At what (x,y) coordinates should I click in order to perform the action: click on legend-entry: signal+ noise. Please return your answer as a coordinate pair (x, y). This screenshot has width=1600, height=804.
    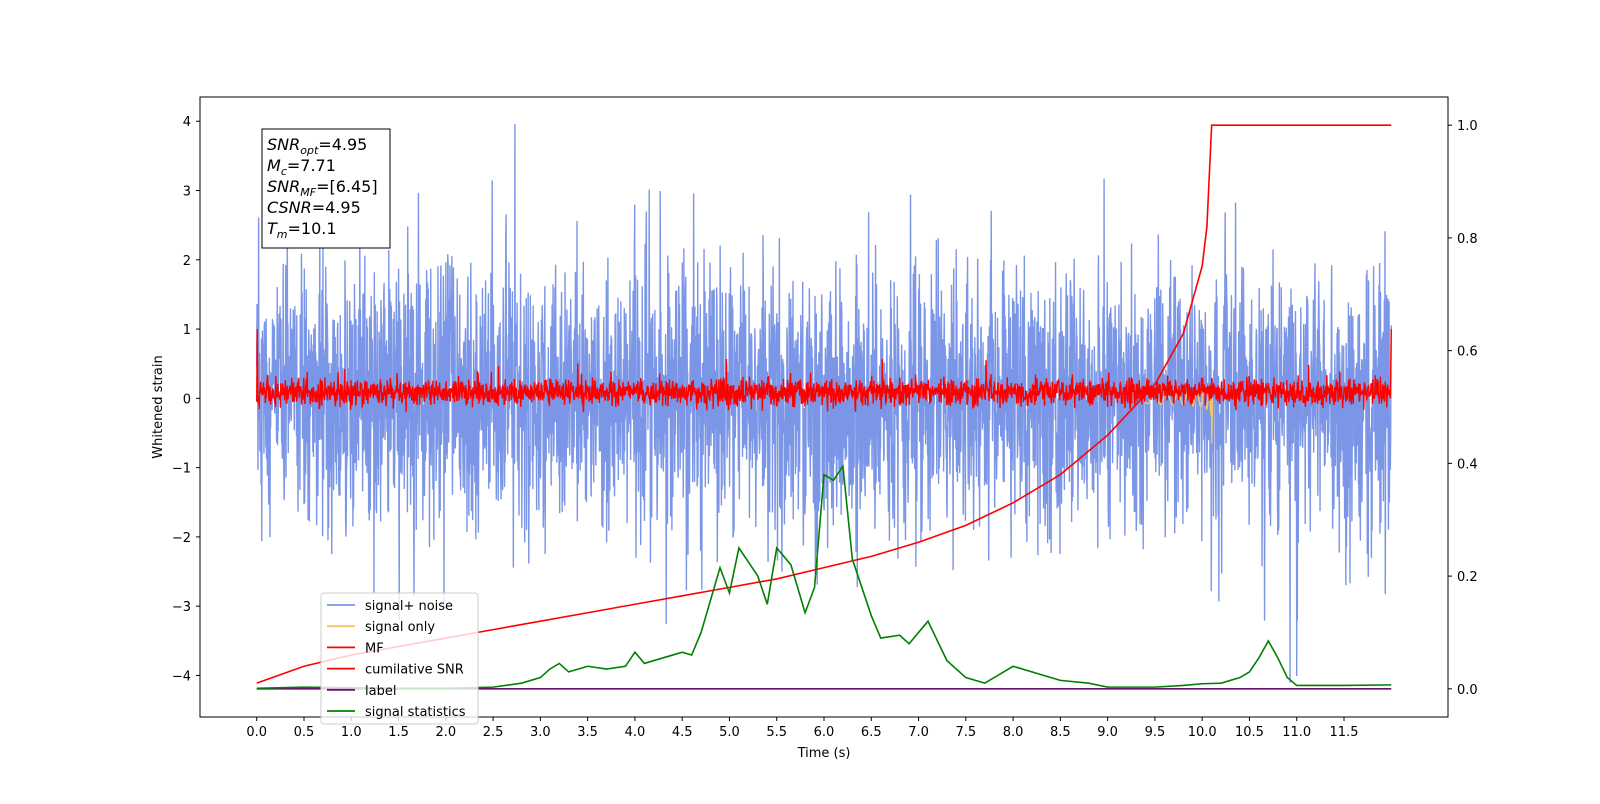
    Looking at the image, I should click on (409, 606).